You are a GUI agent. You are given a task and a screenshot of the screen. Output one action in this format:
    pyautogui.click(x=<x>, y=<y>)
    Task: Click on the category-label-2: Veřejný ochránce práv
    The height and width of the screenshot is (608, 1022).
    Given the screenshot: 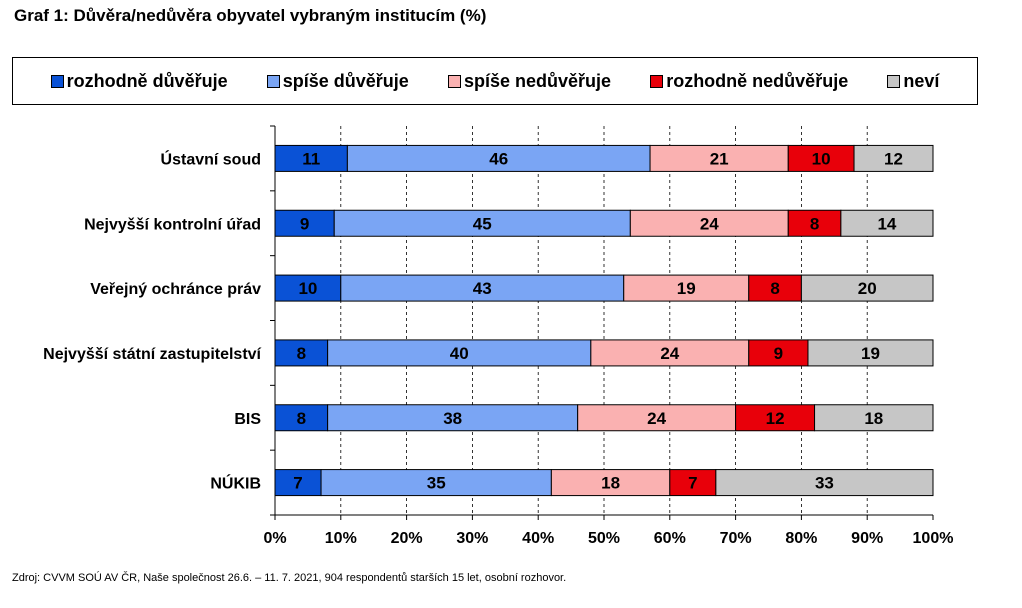 What is the action you would take?
    pyautogui.click(x=175, y=289)
    